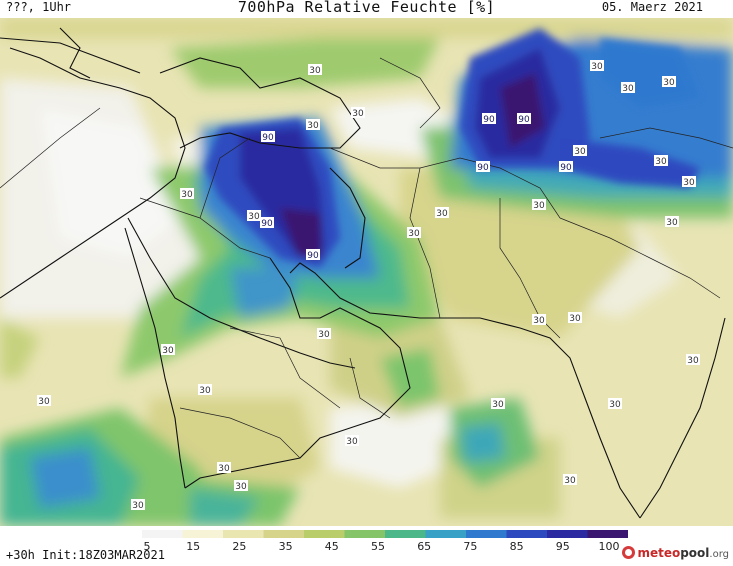 The image size is (733, 566). I want to click on logo-text-meteo: meteo, so click(659, 553).